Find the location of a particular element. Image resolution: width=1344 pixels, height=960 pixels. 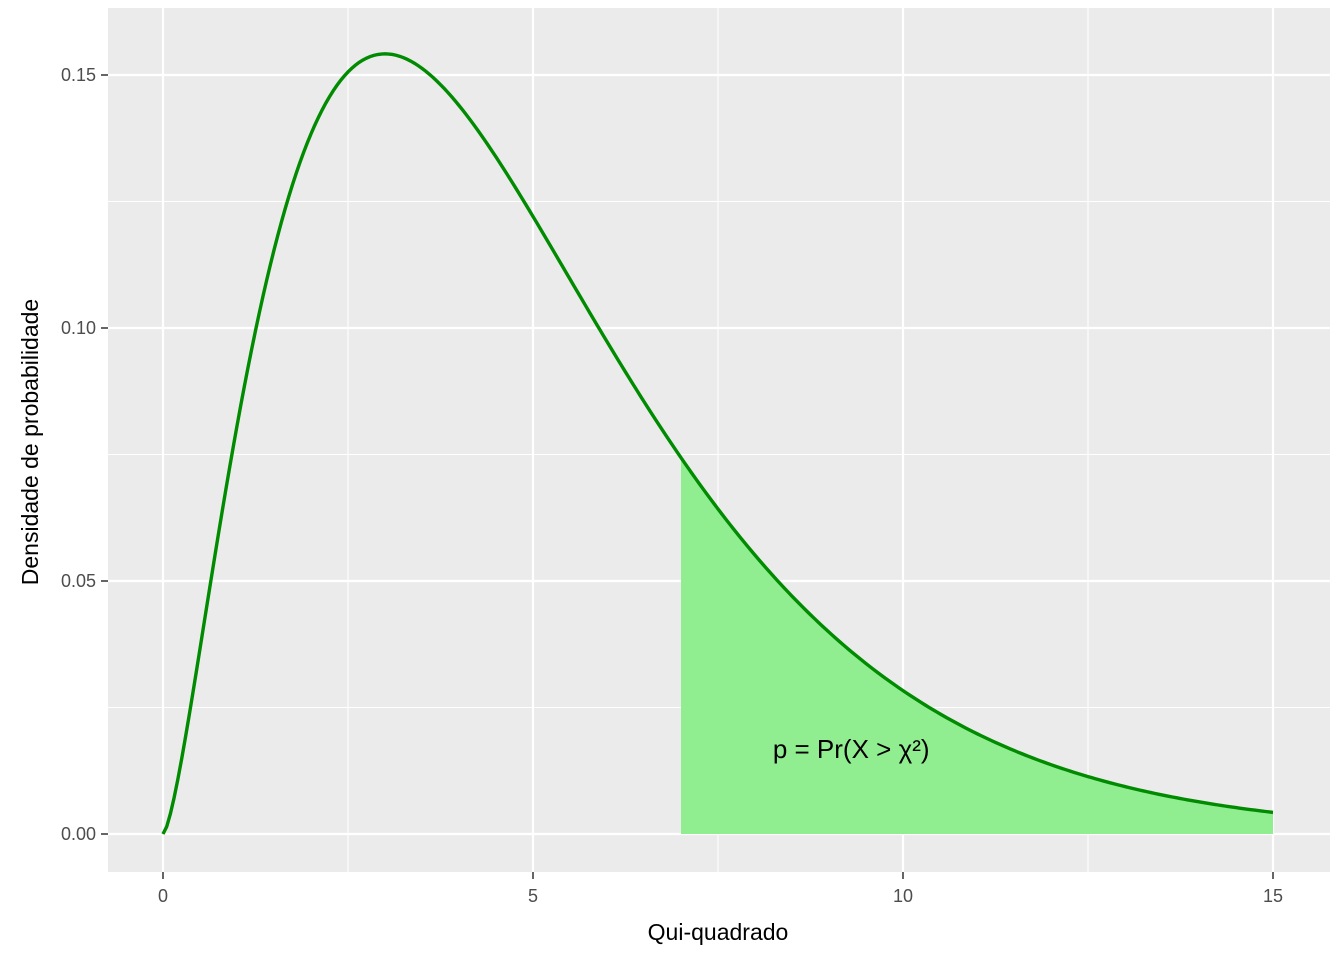

y-tick-label: 0.15 is located at coordinates (78, 75).